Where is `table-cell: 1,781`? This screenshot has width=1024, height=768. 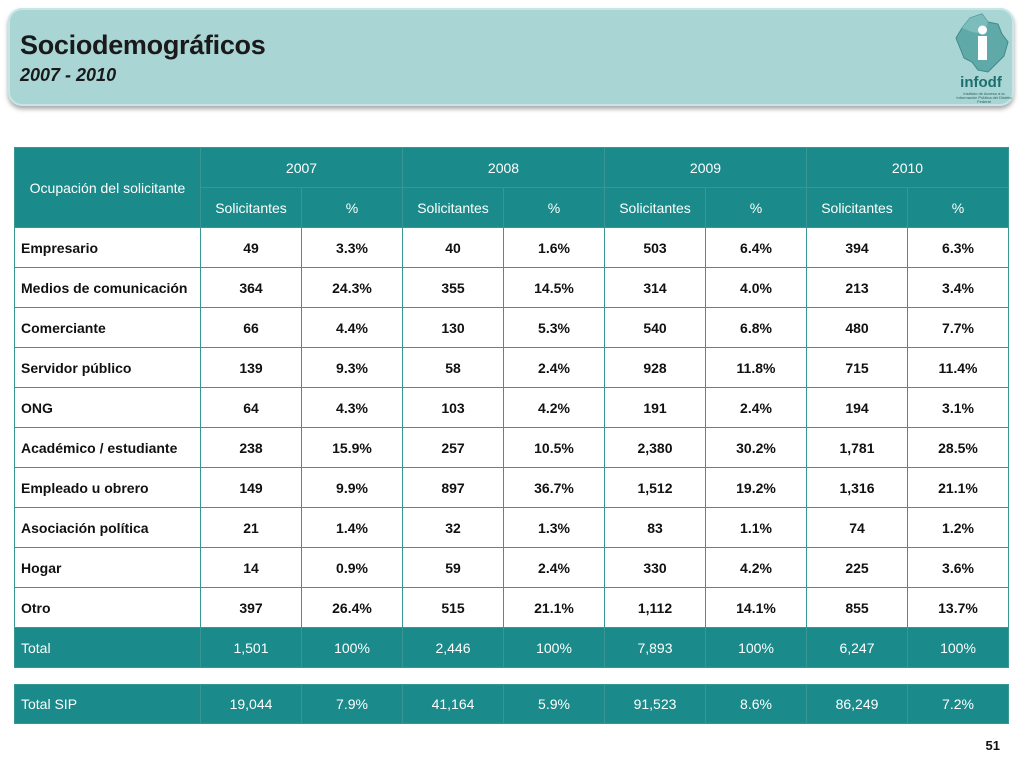 table-cell: 1,781 is located at coordinates (857, 447).